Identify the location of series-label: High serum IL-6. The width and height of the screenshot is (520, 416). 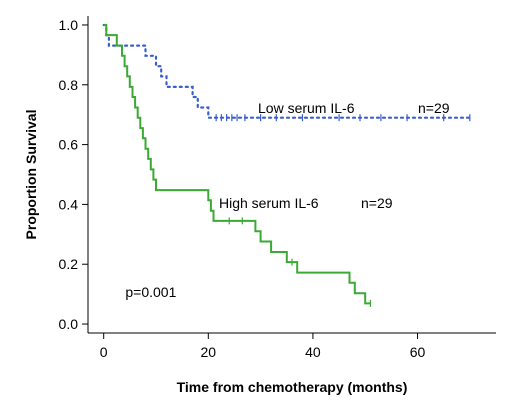
(269, 203).